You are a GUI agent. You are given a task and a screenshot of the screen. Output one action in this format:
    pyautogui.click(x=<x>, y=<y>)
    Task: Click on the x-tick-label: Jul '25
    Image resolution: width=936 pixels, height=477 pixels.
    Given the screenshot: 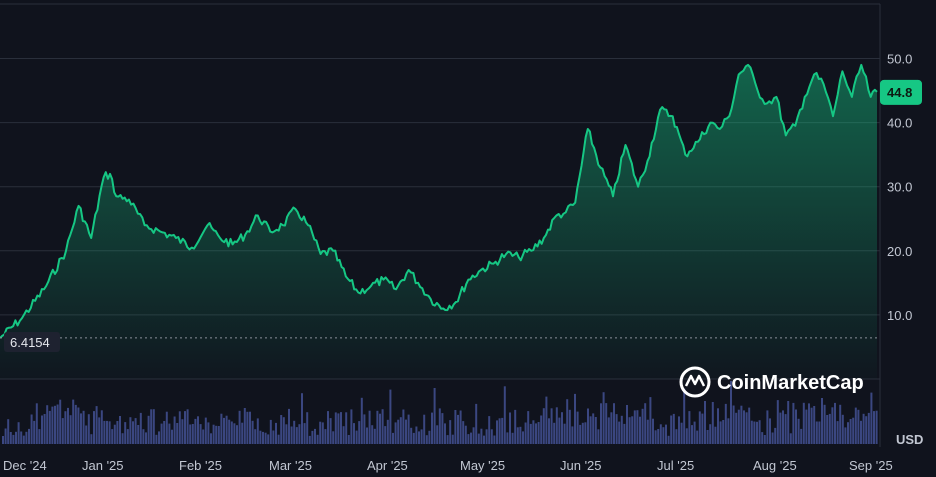 What is the action you would take?
    pyautogui.click(x=675, y=465)
    